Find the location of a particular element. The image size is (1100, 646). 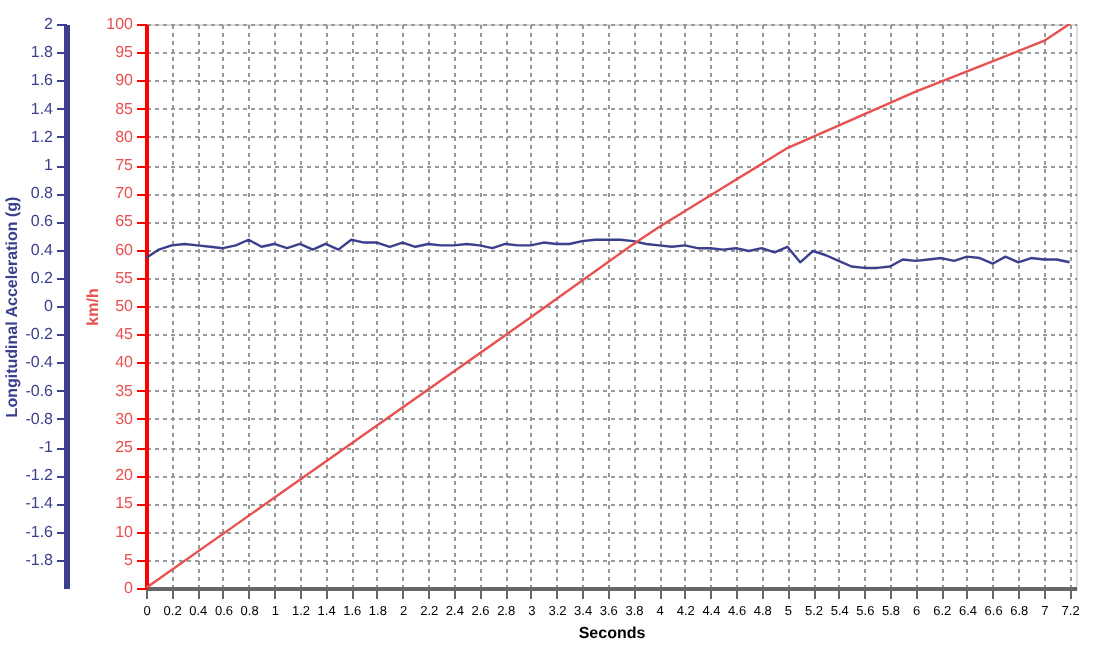

y-tick-label: 1.2 is located at coordinates (42, 136).